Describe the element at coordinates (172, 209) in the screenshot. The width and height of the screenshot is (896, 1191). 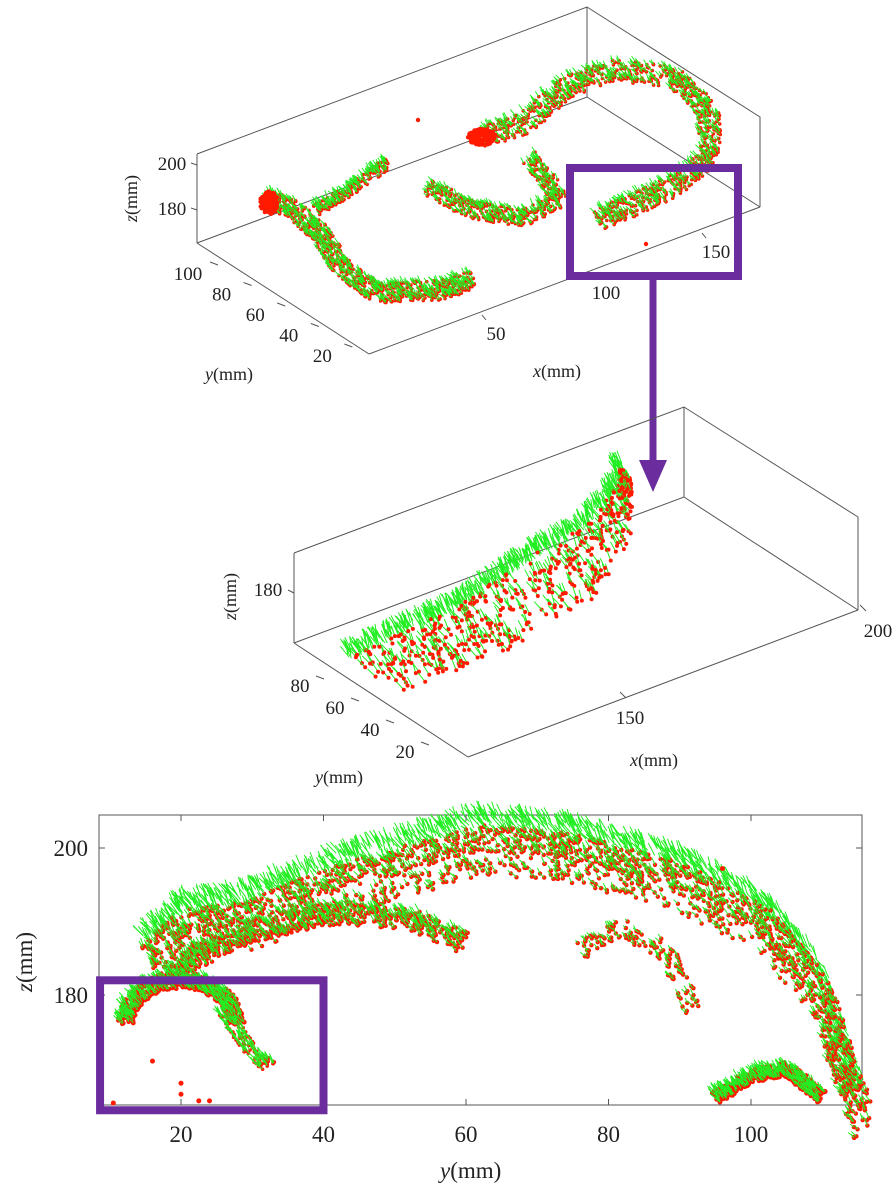
I see `z-tick-label: 180` at that location.